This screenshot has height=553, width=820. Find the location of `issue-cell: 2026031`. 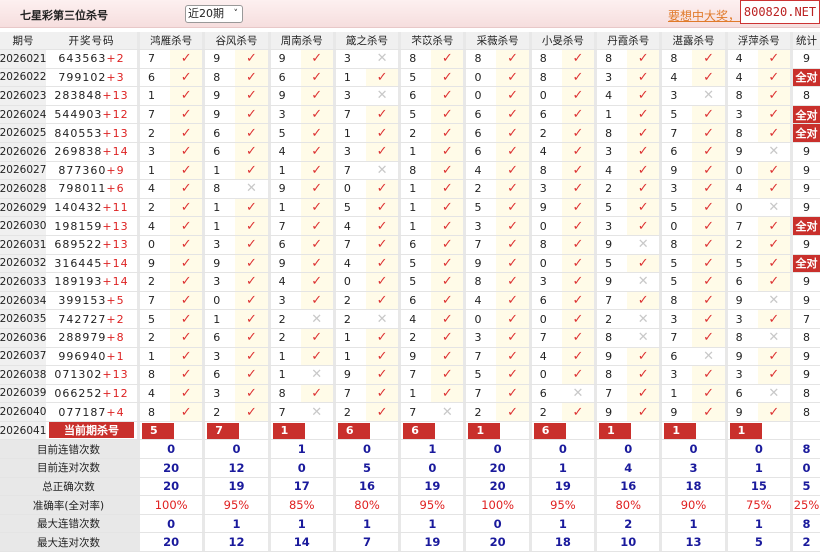

issue-cell: 2026031 is located at coordinates (23, 244).